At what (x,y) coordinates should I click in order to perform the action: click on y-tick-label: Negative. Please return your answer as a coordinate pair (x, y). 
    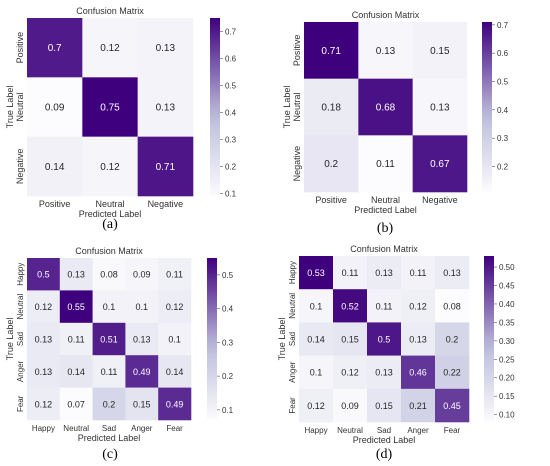
    Looking at the image, I should click on (297, 164).